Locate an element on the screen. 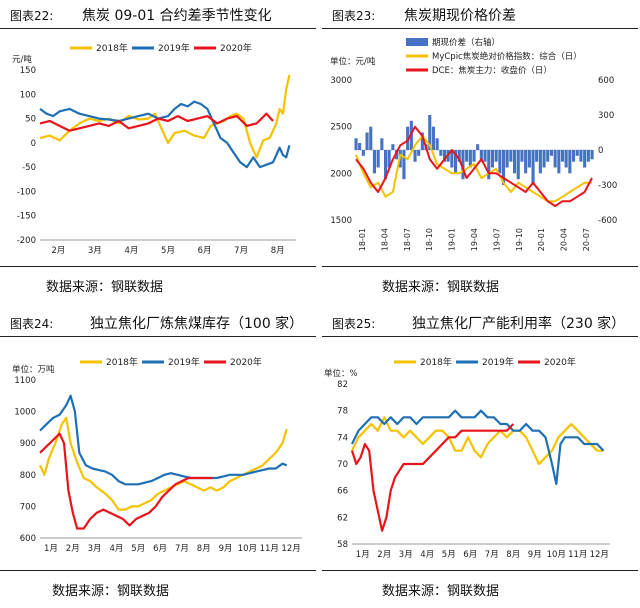 Image resolution: width=640 pixels, height=608 pixels. y-tick-label: 58 is located at coordinates (342, 545).